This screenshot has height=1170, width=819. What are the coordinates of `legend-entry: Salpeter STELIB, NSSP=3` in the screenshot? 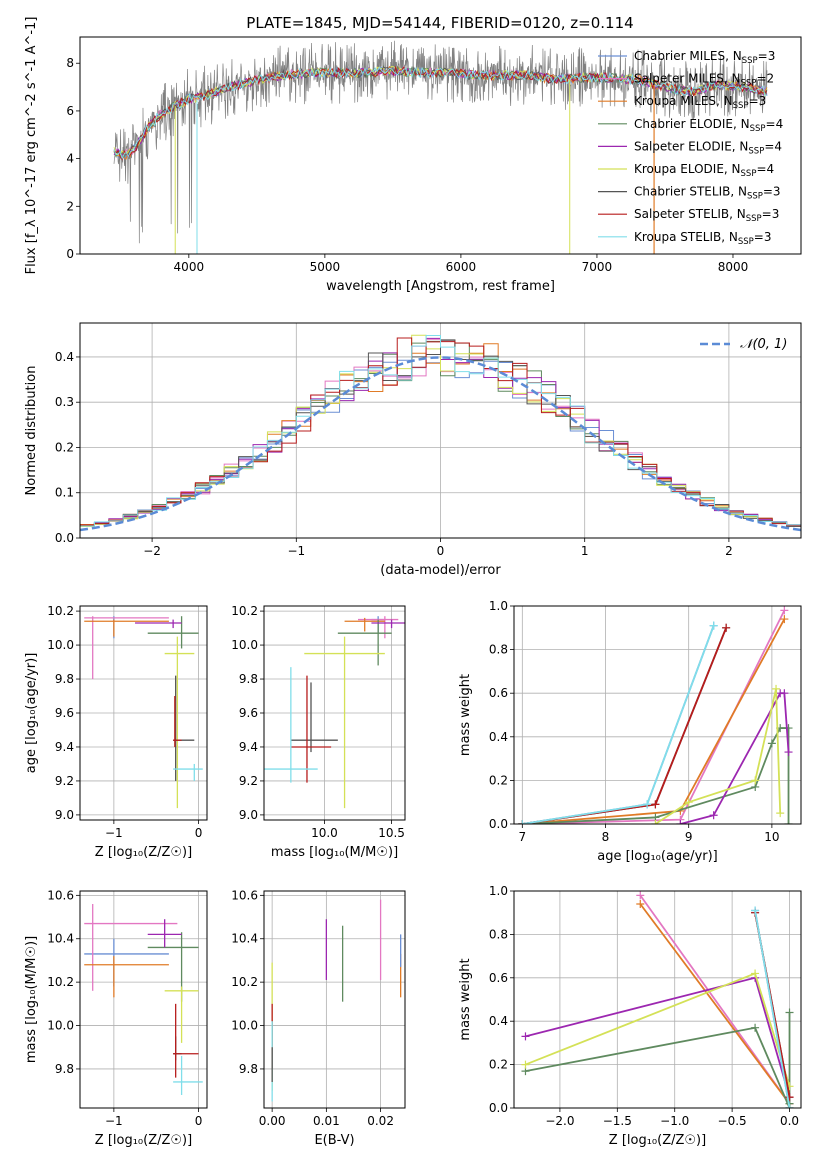 It's located at (706, 215).